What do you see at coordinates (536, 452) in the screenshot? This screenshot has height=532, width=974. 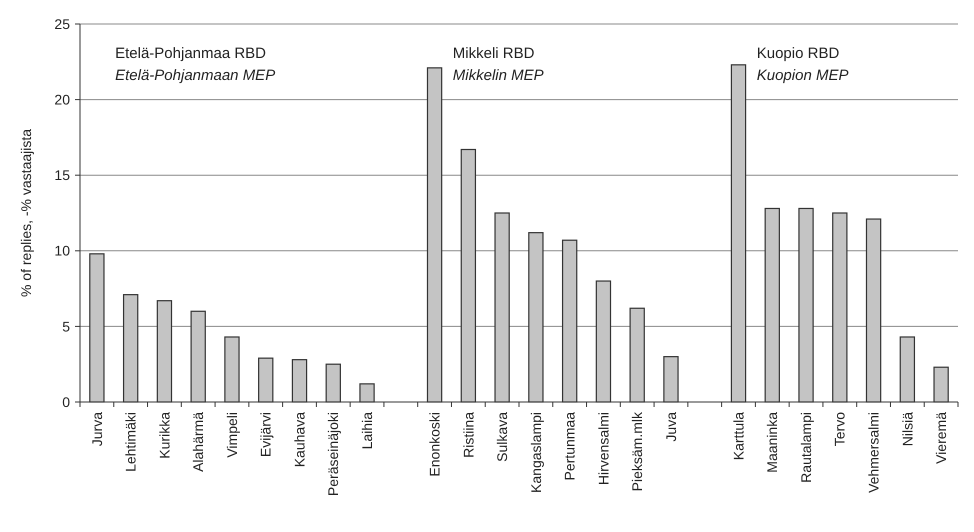 I see `x-tick-label: Kangaslampi` at bounding box center [536, 452].